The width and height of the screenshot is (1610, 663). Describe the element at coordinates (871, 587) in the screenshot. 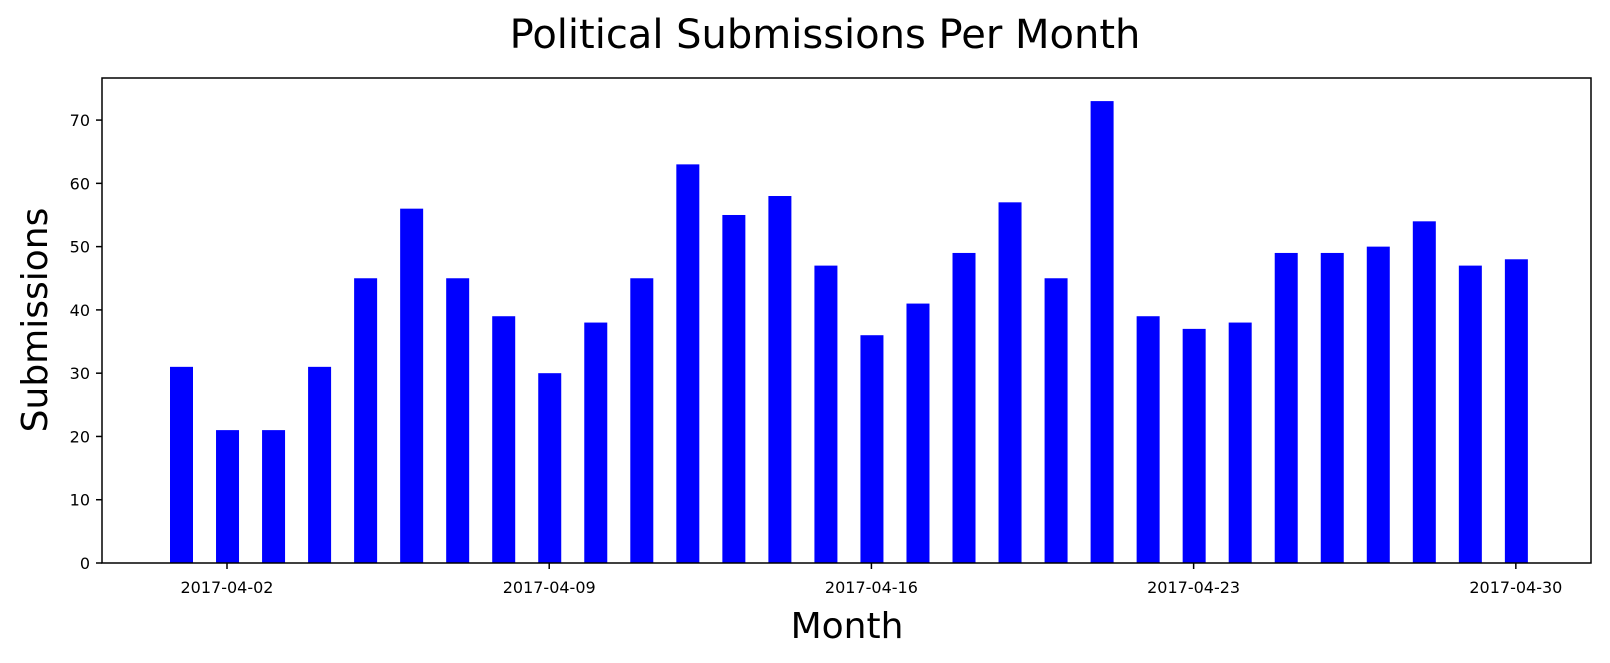

I see `x-tick-label: 2017-04-16` at that location.